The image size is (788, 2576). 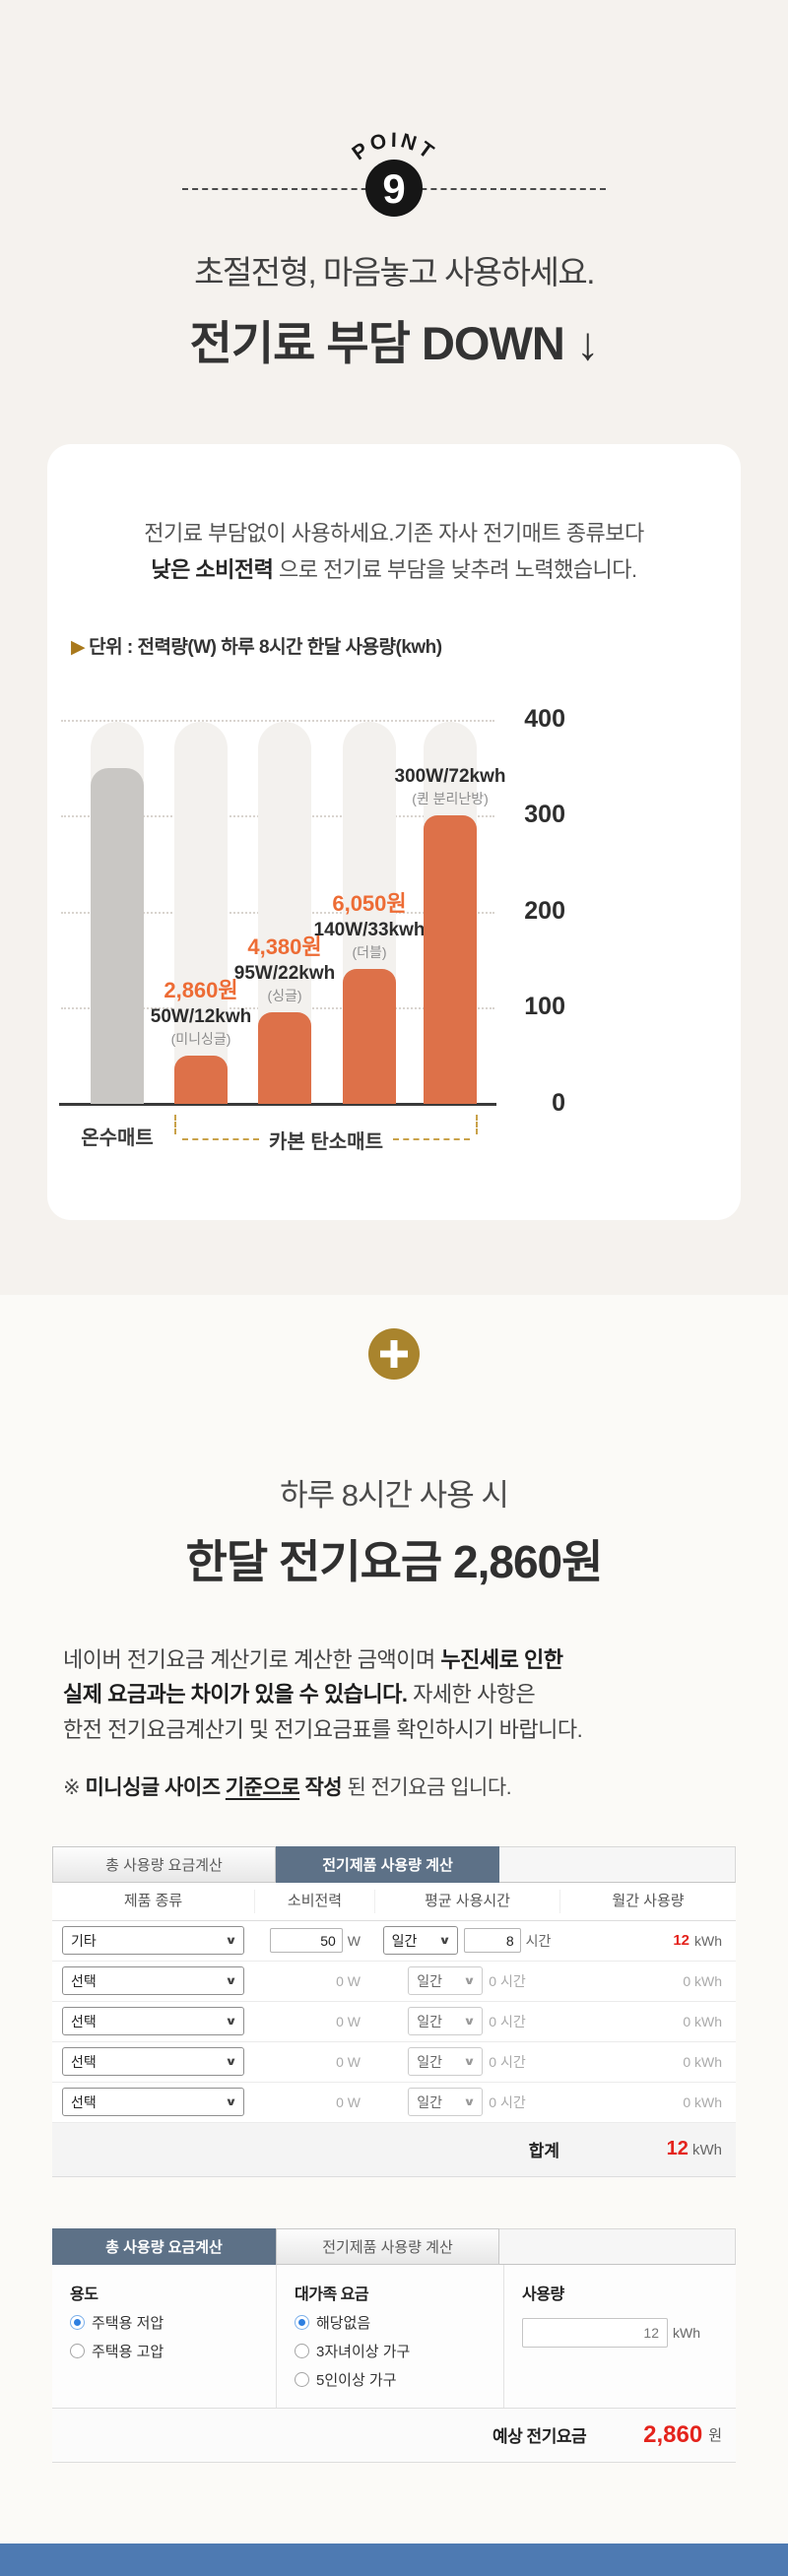 I want to click on power-cell: W, so click(x=314, y=1941).